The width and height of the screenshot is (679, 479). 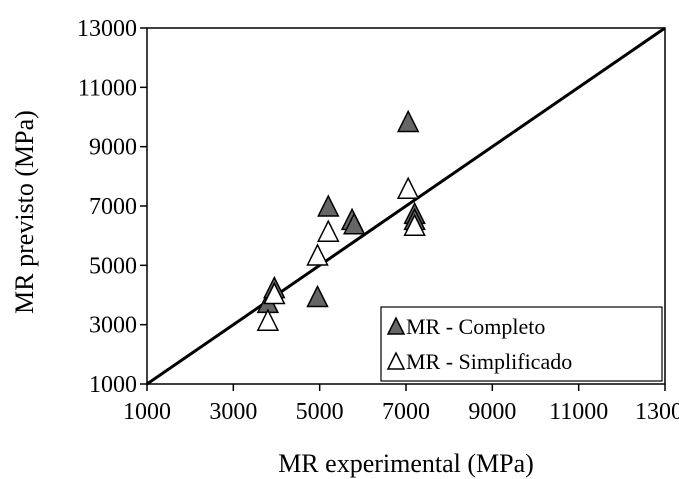 I want to click on y-tick-label: 5000, so click(x=113, y=266).